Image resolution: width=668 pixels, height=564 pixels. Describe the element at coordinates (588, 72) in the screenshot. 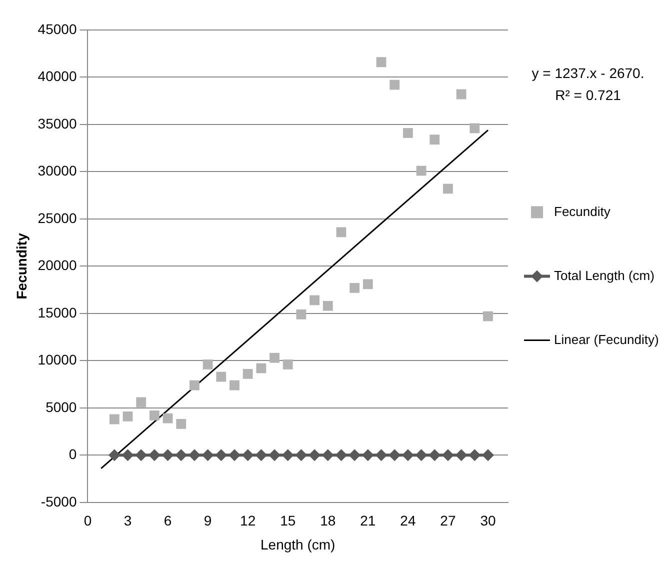

I see `text: y = 1237.x - 2670.` at that location.